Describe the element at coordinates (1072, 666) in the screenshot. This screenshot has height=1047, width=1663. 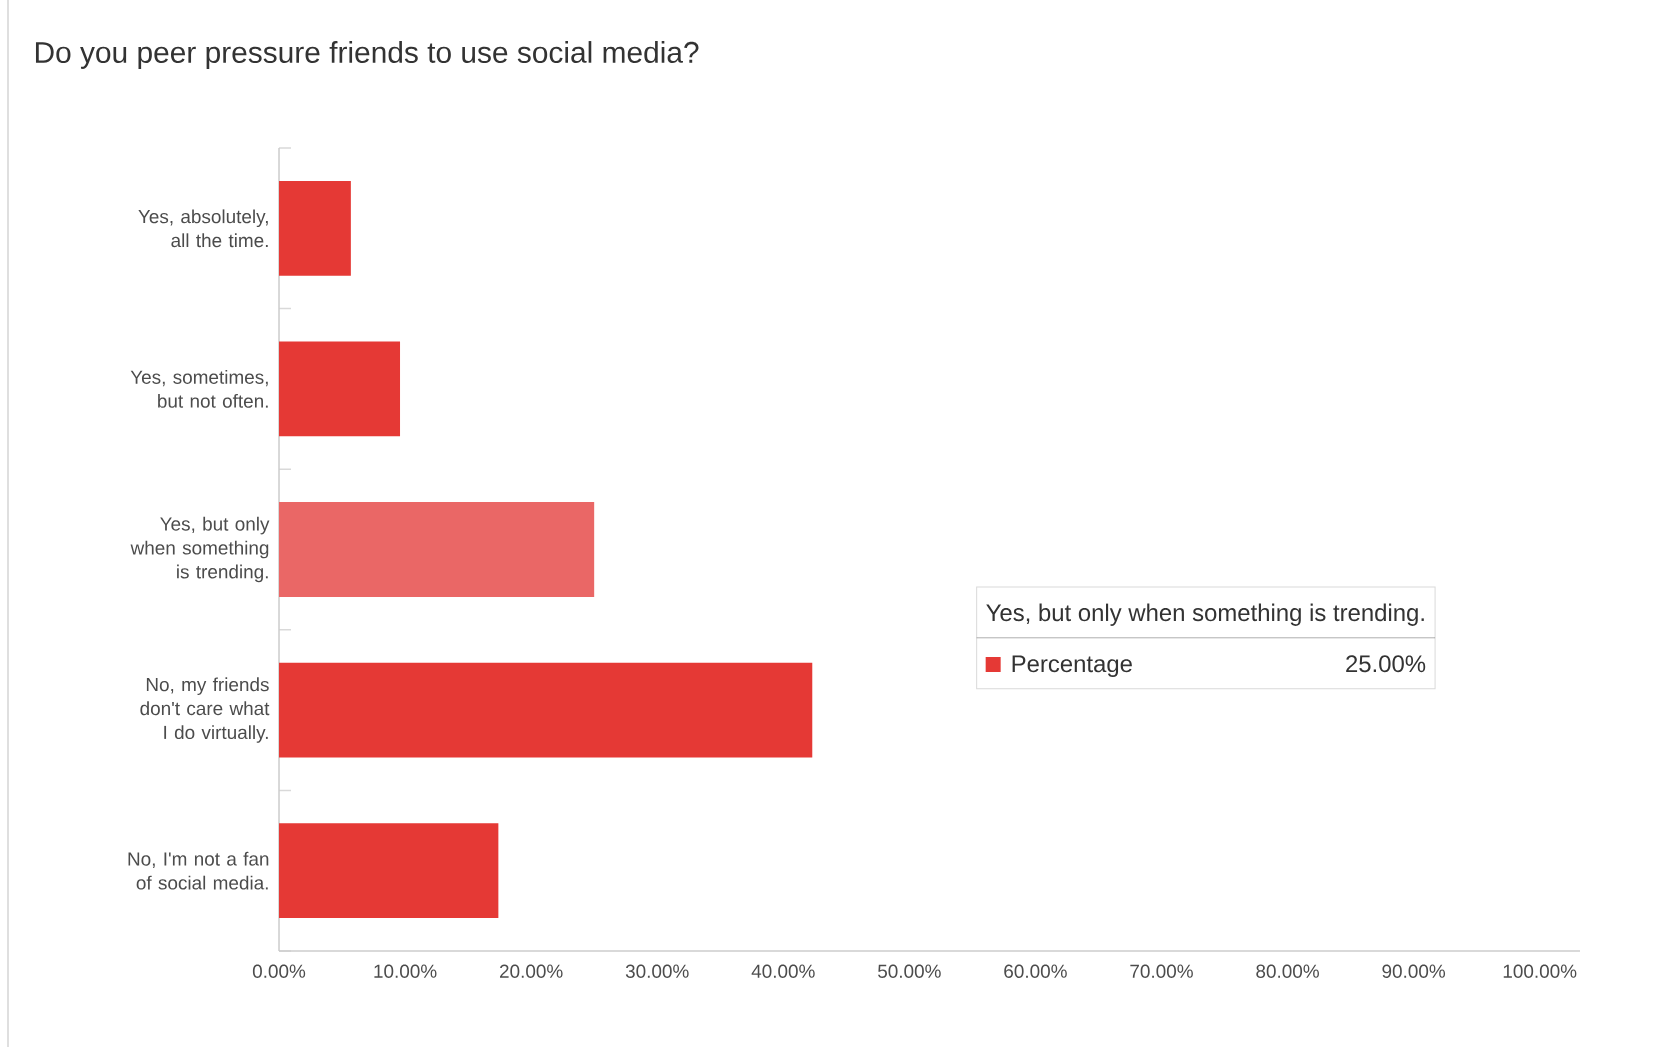
I see `legend-label: Percentage` at that location.